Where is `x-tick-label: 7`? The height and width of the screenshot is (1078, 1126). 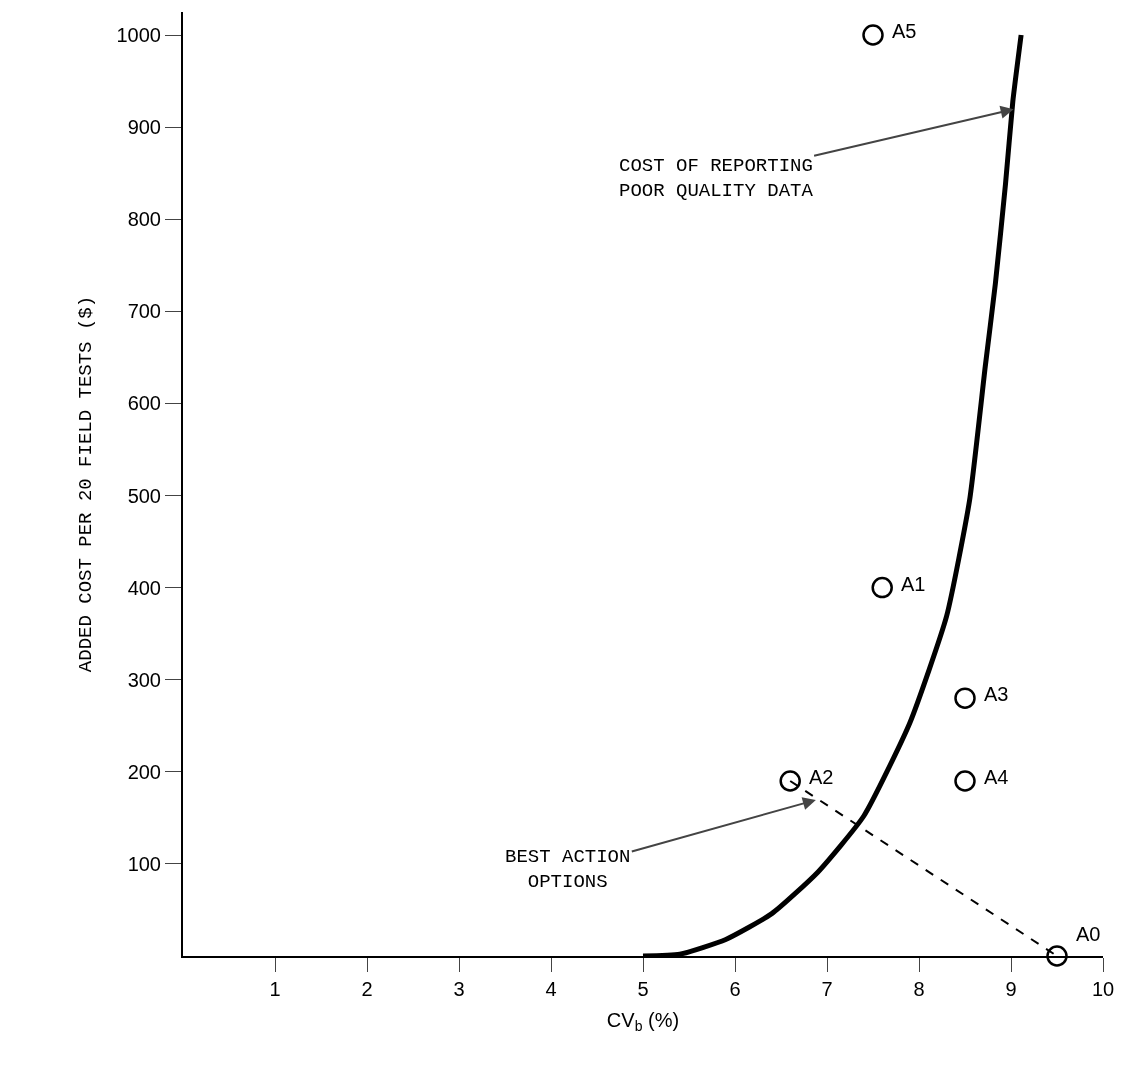
x-tick-label: 7 is located at coordinates (827, 989).